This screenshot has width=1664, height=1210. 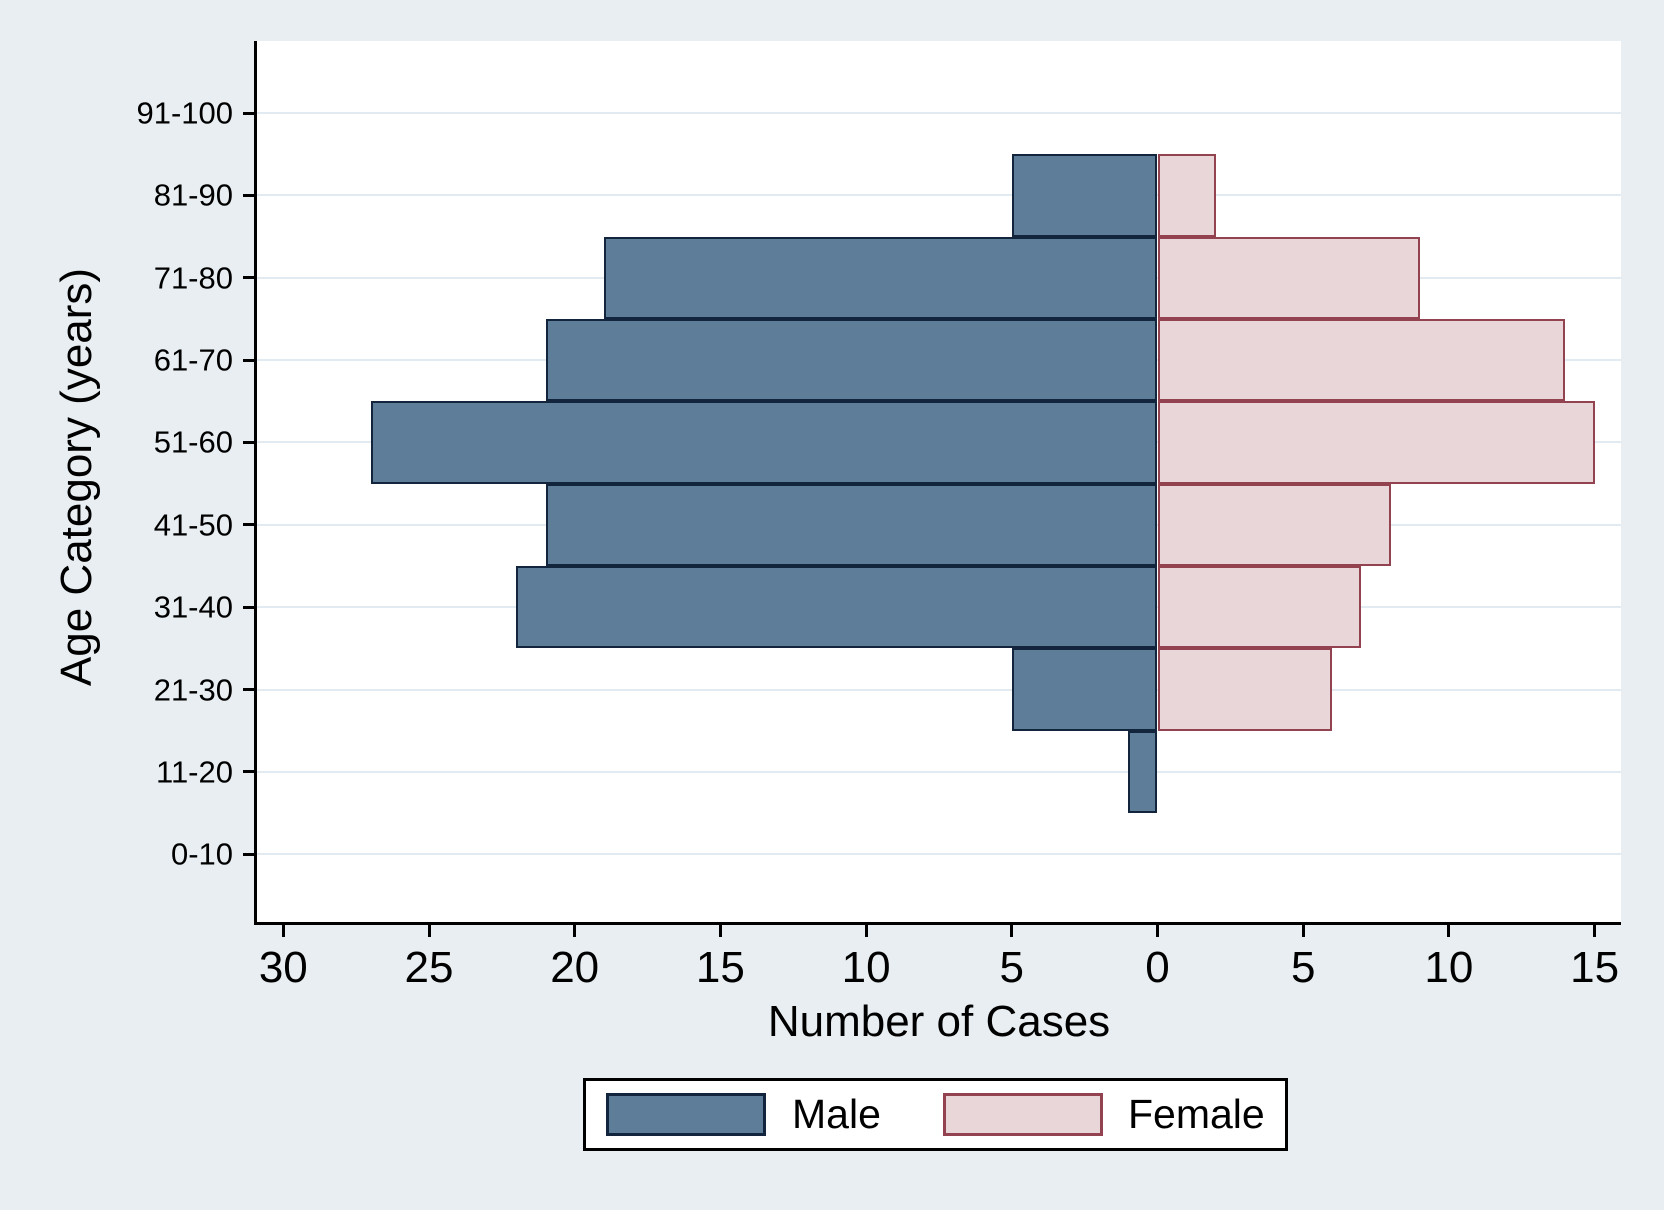 What do you see at coordinates (194, 772) in the screenshot?
I see `y-tick-label: 11-20` at bounding box center [194, 772].